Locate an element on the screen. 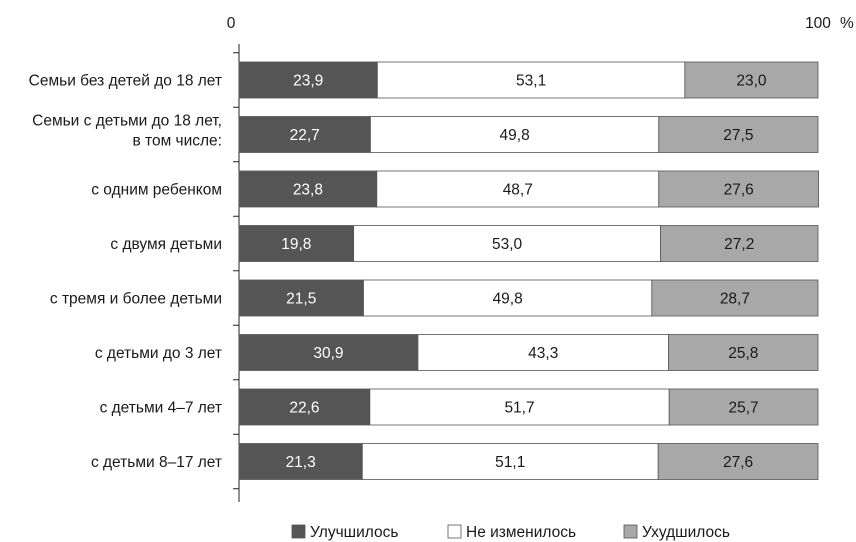 Image resolution: width=856 pixels, height=542 pixels. data-label: 51,7 is located at coordinates (519, 408).